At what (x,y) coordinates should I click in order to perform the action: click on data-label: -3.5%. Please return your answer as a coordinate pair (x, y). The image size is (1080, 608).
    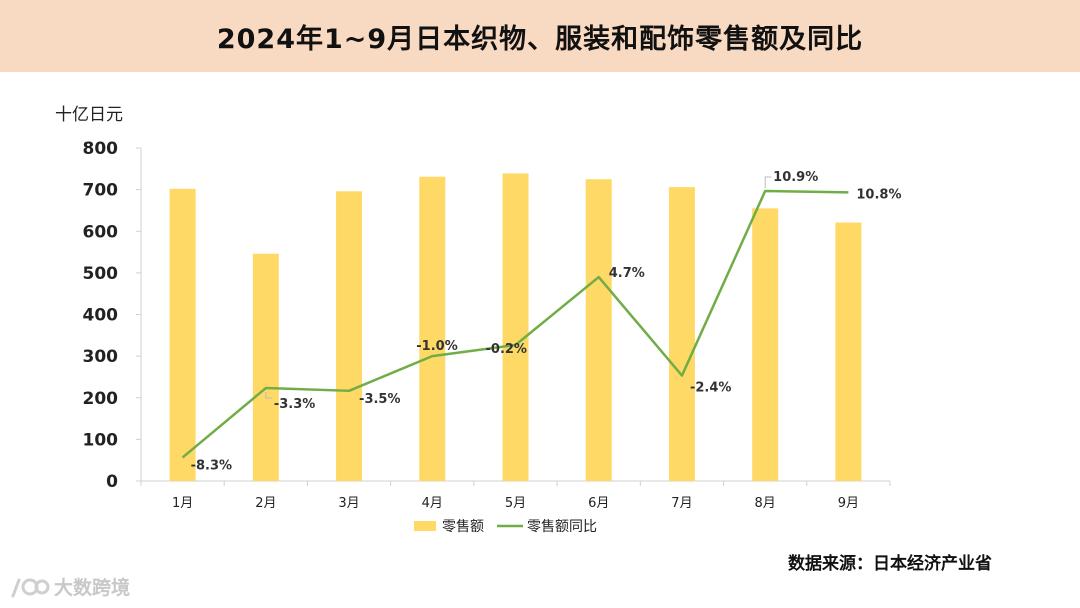
    Looking at the image, I should click on (379, 399).